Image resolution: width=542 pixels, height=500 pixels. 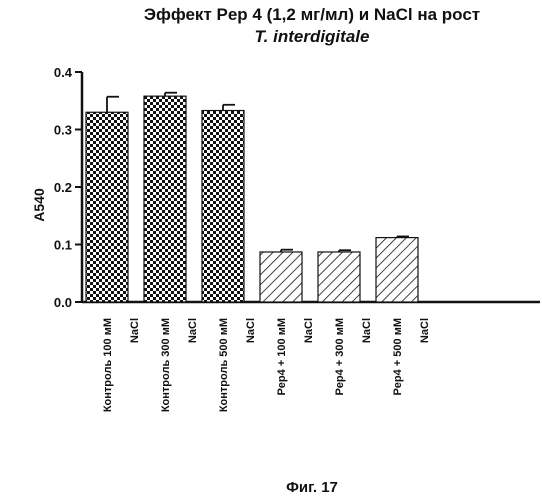 What do you see at coordinates (312, 36) in the screenshot?
I see `chart-title-line2: T. interdigitale` at bounding box center [312, 36].